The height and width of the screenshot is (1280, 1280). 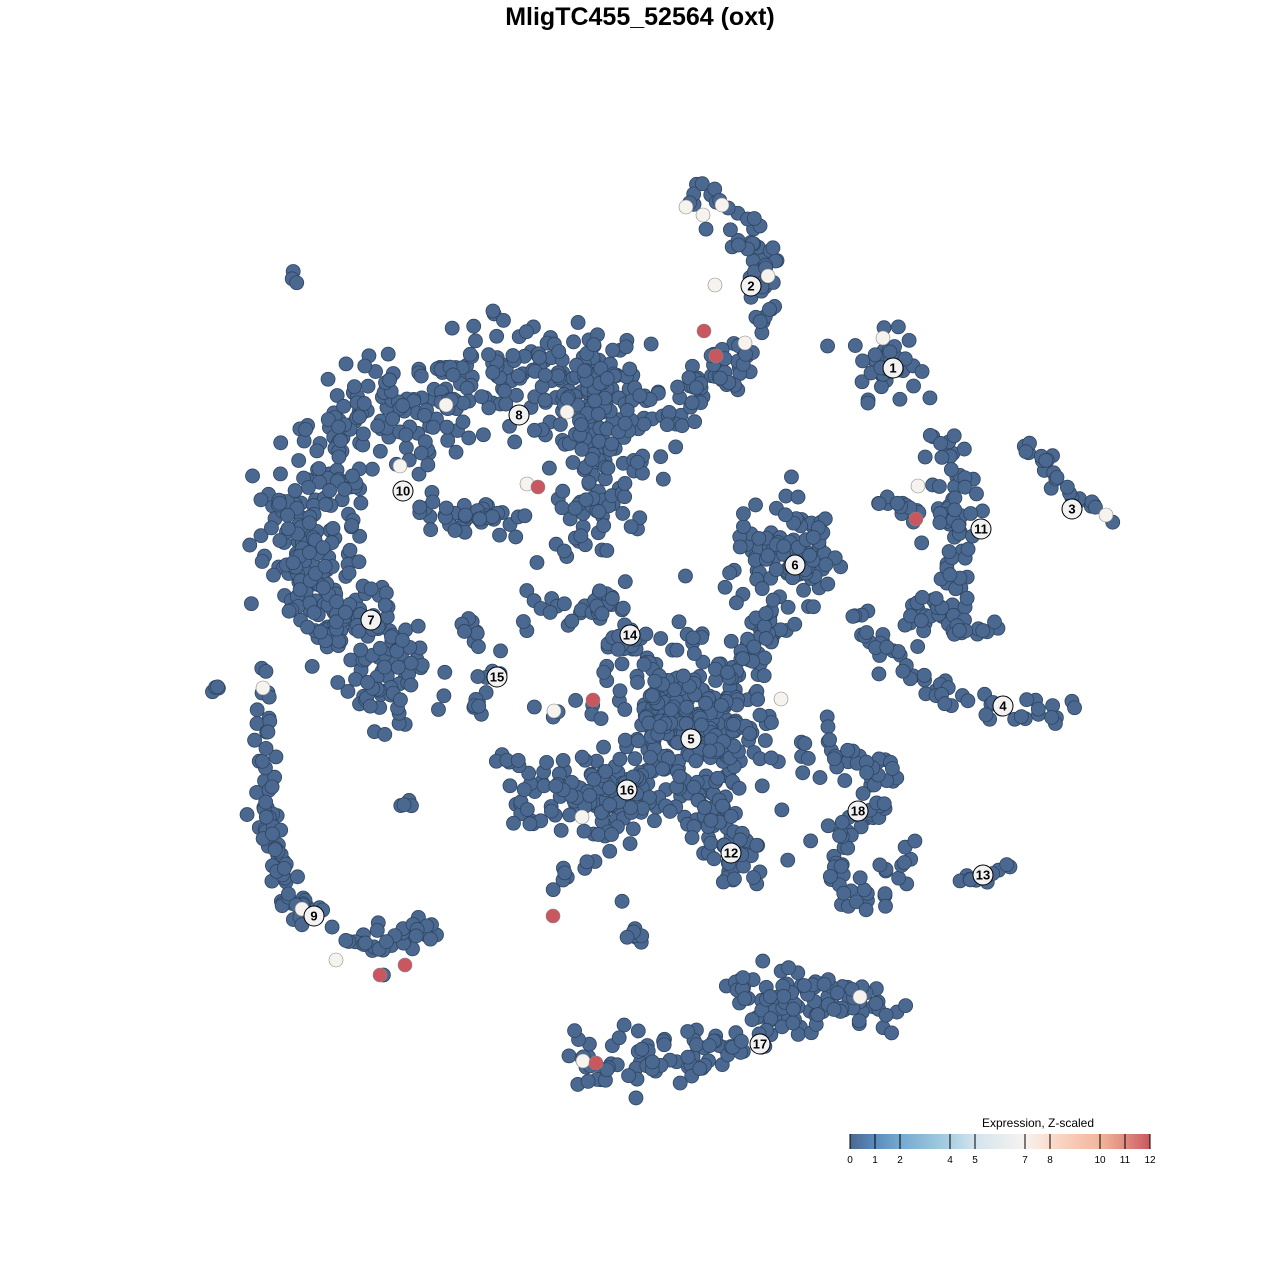 What do you see at coordinates (731, 853) in the screenshot?
I see `cluster-label-text: 12` at bounding box center [731, 853].